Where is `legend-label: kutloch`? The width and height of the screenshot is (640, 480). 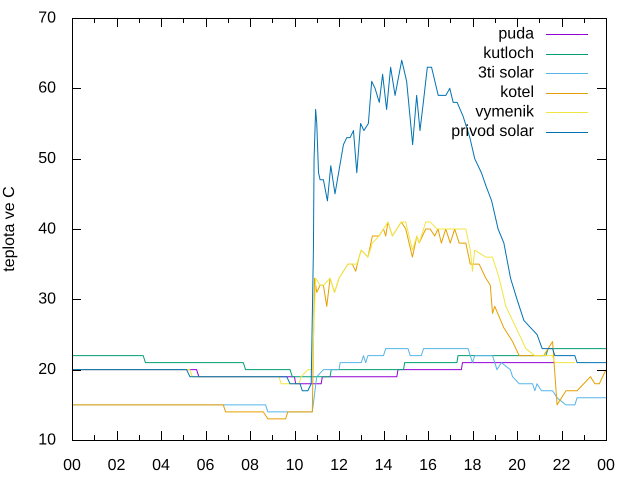 legend-label: kutloch is located at coordinates (508, 53).